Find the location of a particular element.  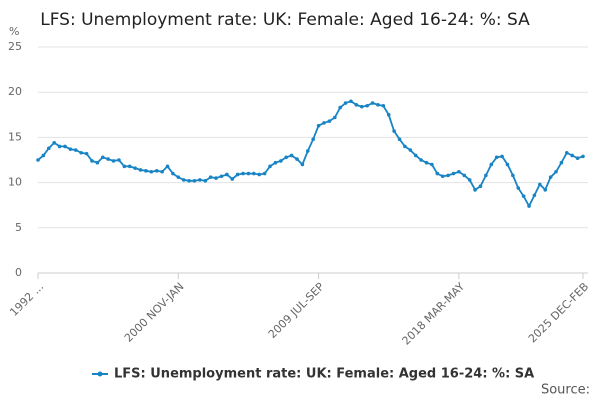

y-tick-label: 20 is located at coordinates (15, 91).